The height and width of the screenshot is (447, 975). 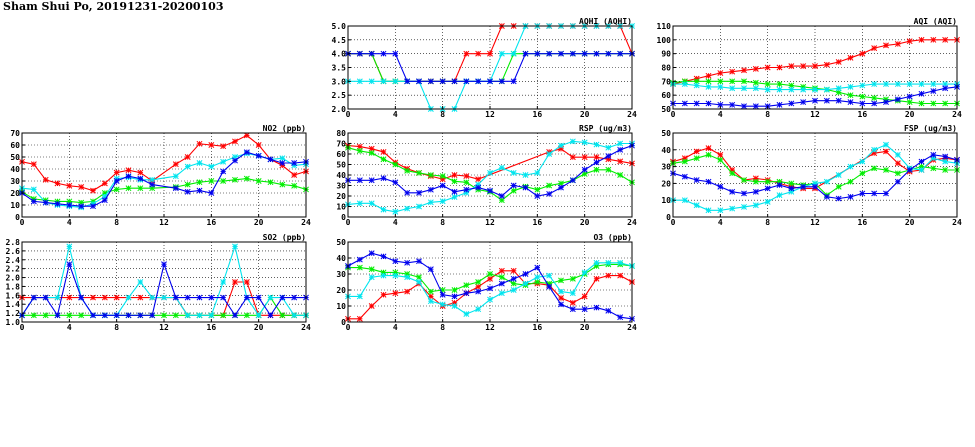 I want to click on y-tick-label: 90, so click(x=666, y=54).